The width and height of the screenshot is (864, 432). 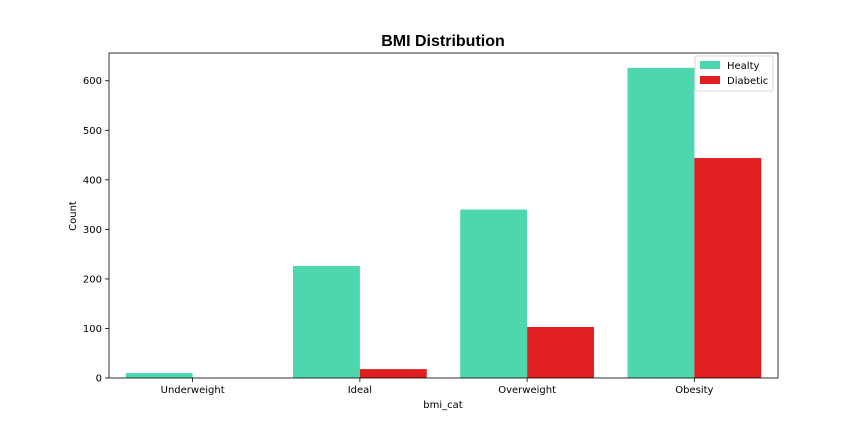 I want to click on y-axis-ticks: 0 100 200 300 400 500 600, so click(x=96, y=230).